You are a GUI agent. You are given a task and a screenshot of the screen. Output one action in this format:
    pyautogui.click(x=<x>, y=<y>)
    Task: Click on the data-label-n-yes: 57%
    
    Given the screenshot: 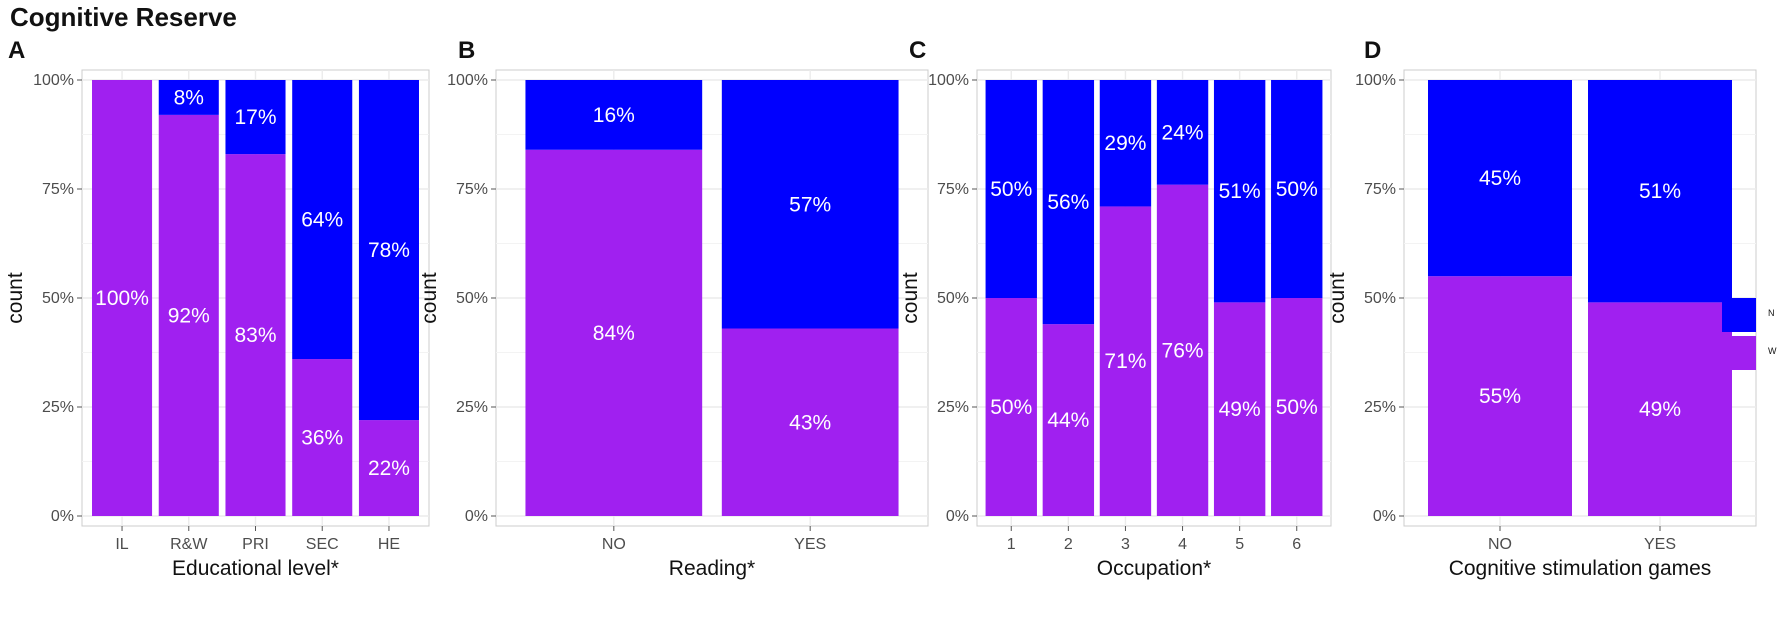 What is the action you would take?
    pyautogui.click(x=810, y=204)
    